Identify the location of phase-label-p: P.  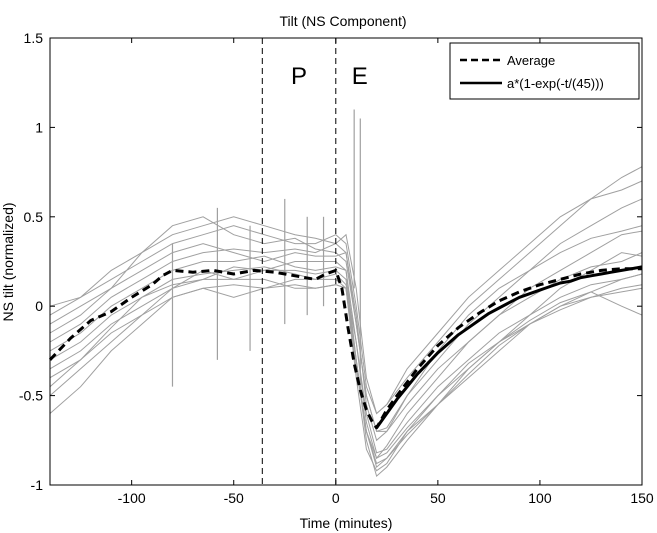
(299, 76).